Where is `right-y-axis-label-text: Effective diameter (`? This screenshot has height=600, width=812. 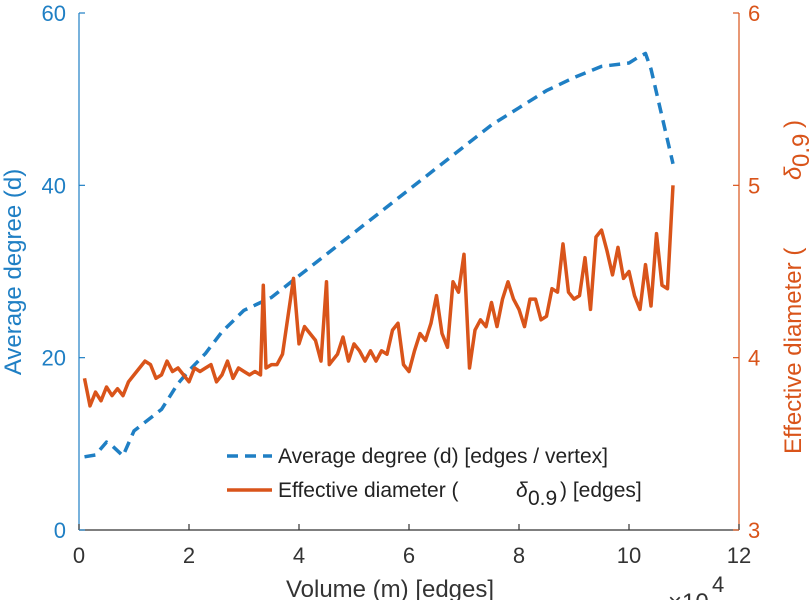
right-y-axis-label-text: Effective diameter ( is located at coordinates (793, 351).